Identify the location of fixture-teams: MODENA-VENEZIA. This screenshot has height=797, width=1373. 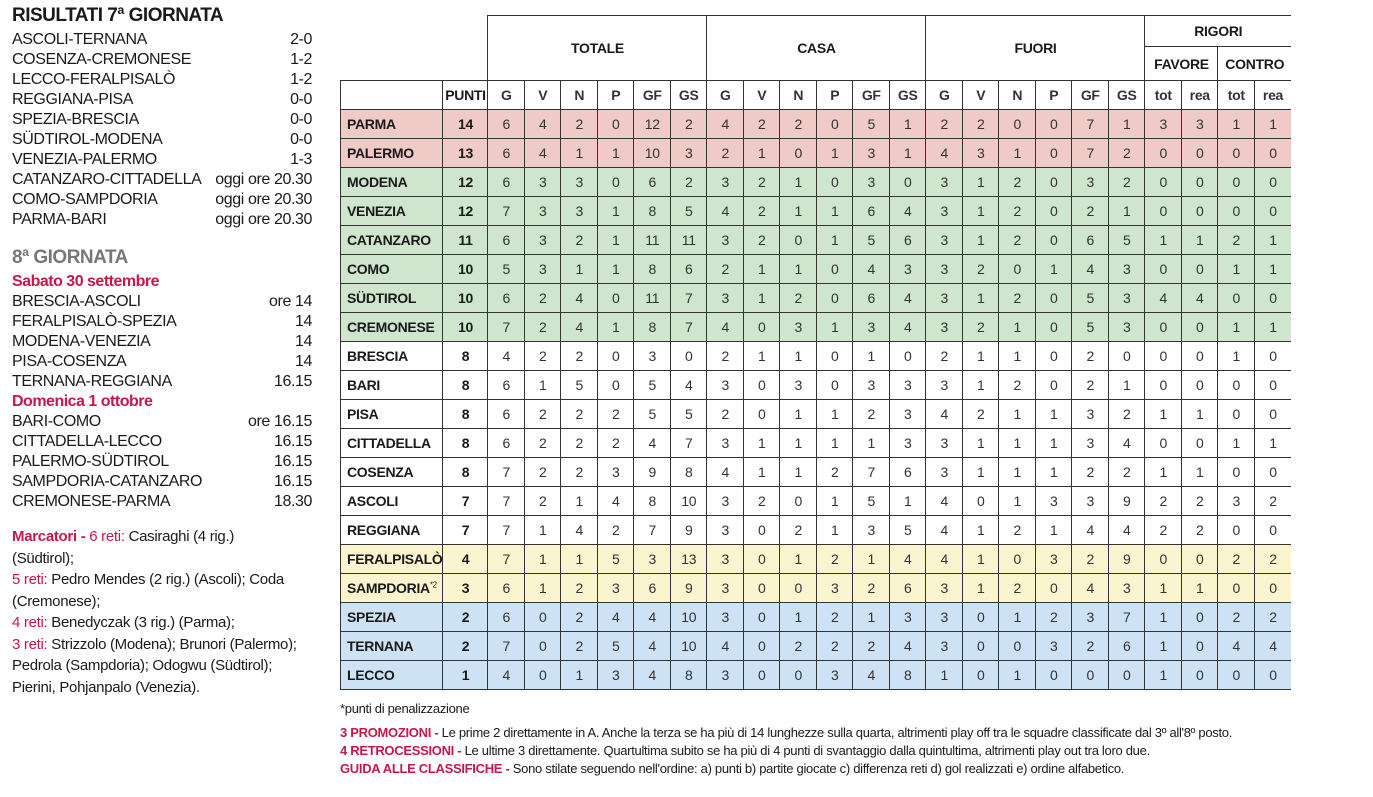
(81, 341).